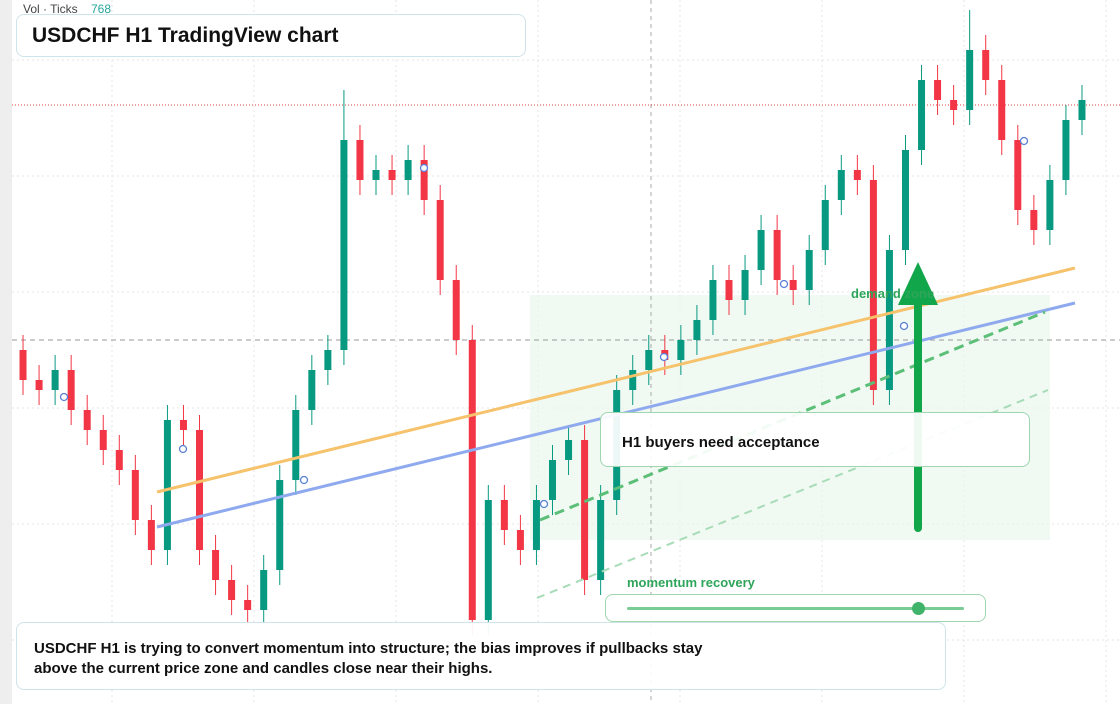  I want to click on callout-box: H1 buyers need acceptance, so click(815, 439).